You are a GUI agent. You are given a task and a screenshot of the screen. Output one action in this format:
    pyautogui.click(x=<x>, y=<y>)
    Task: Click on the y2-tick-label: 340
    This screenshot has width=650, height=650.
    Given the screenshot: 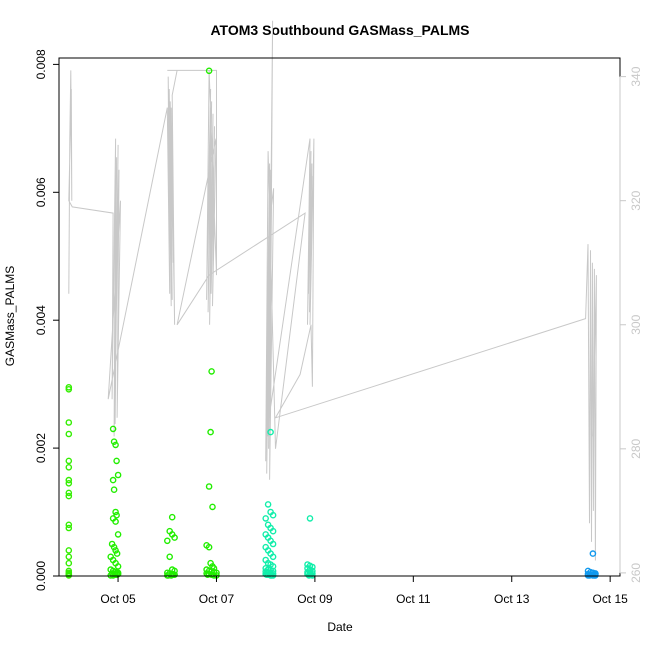 What is the action you would take?
    pyautogui.click(x=636, y=76)
    